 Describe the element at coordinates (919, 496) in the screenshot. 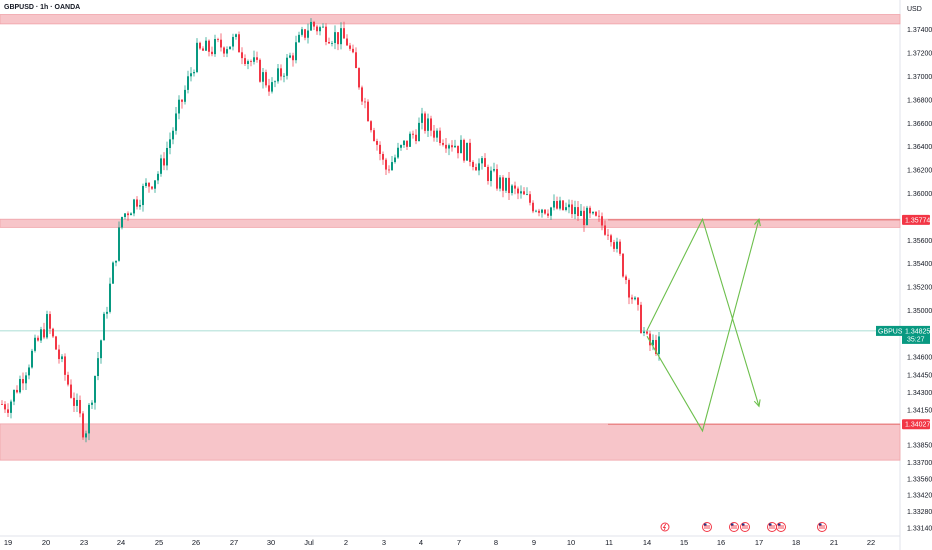

I see `y-tick-label: 1.33420` at that location.